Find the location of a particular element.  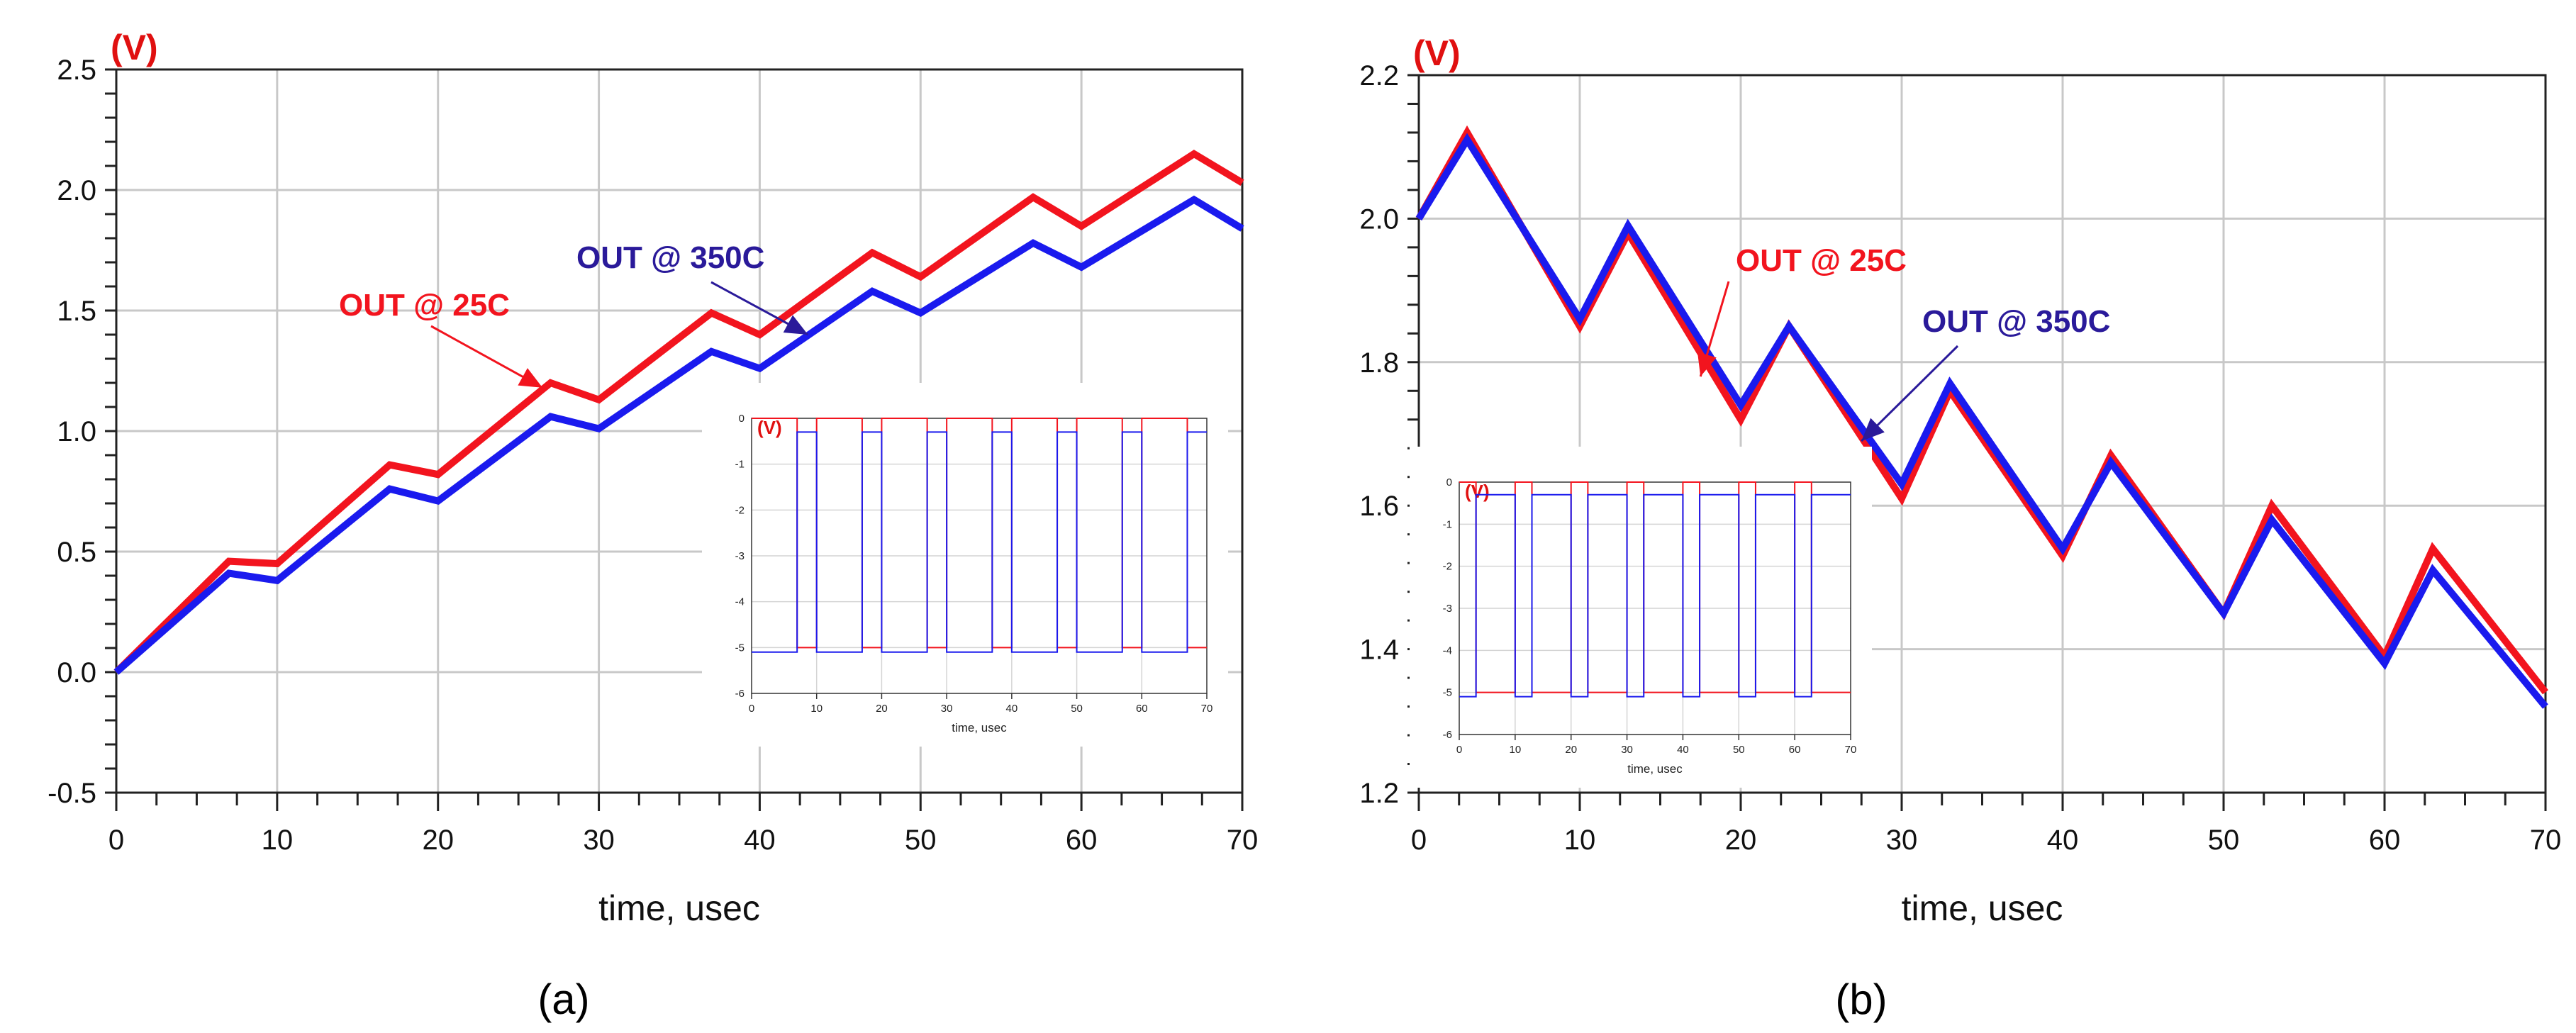

y-tick-label: 1.6 is located at coordinates (1379, 506).